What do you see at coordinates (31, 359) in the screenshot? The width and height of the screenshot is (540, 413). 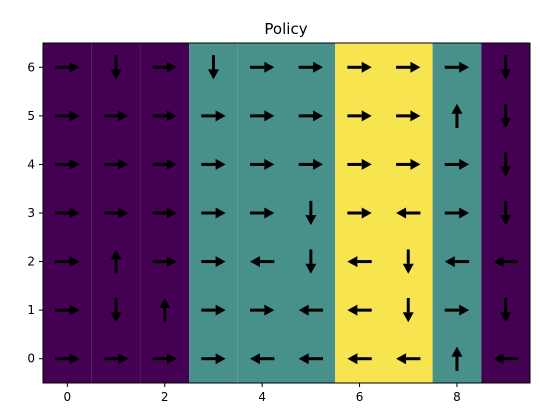 I see `y-tick-label: 0` at bounding box center [31, 359].